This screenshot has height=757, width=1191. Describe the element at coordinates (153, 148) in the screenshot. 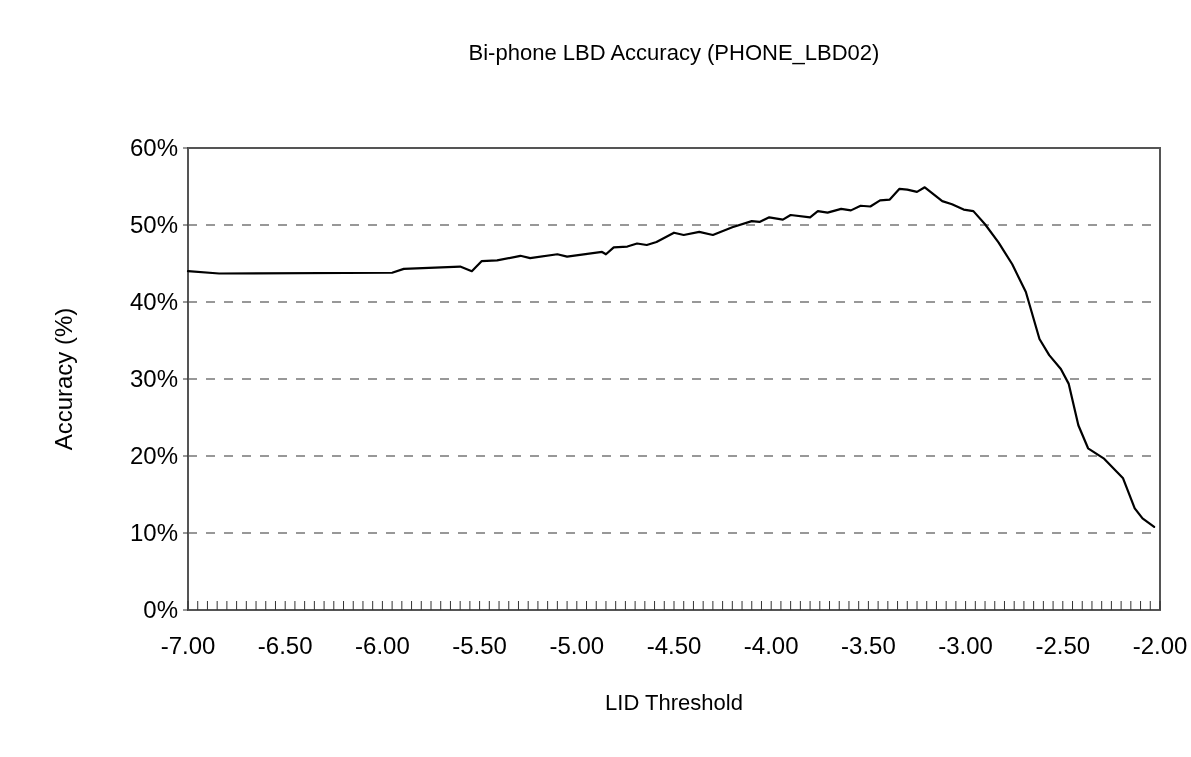

I see `y-tick-label: 60%` at that location.